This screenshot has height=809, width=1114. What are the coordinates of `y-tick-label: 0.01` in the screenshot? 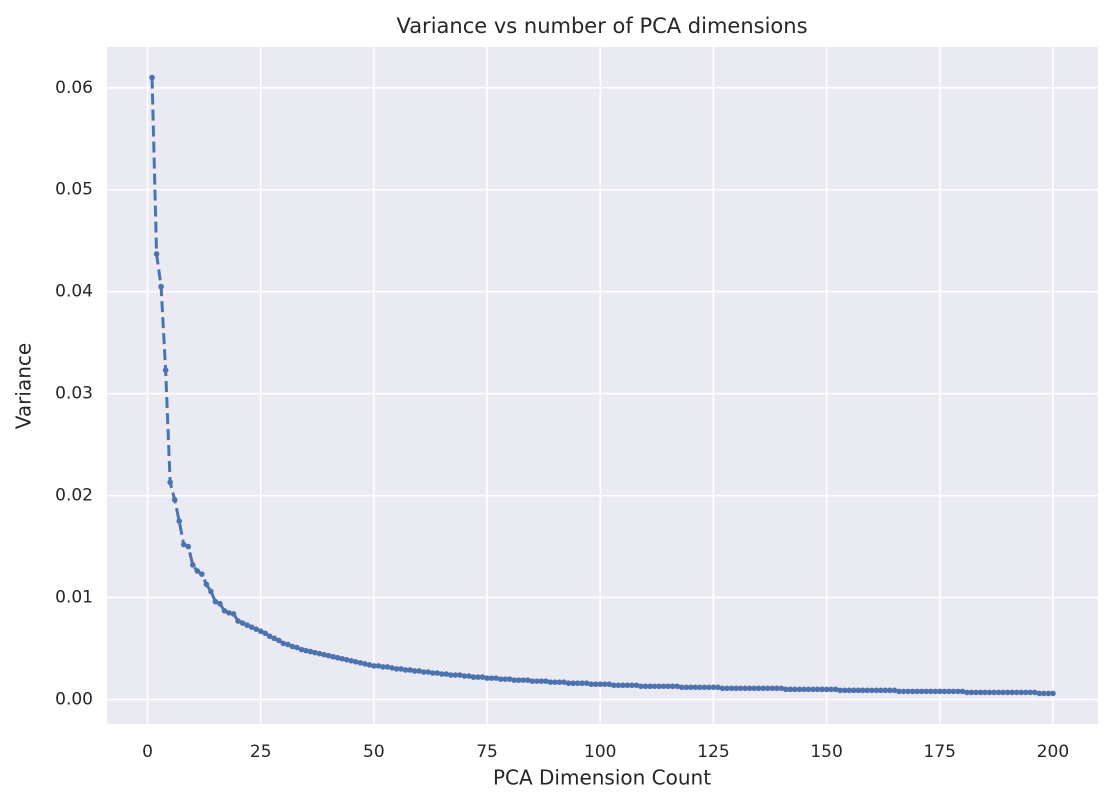 It's located at (74, 598).